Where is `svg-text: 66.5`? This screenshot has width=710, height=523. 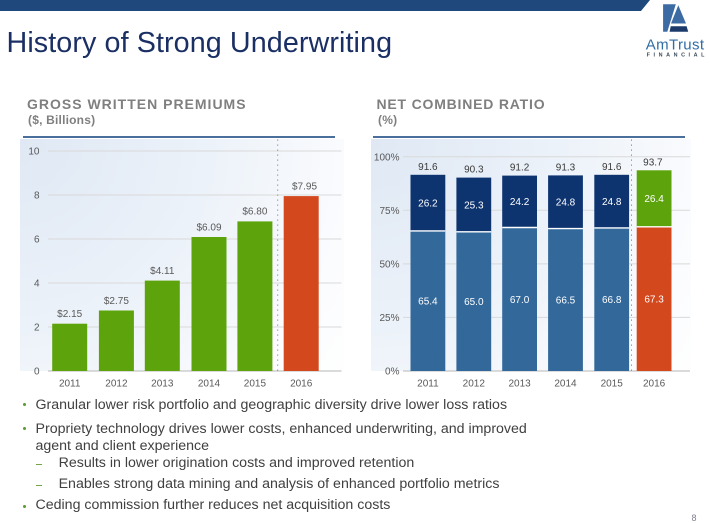
svg-text: 66.5 is located at coordinates (566, 300).